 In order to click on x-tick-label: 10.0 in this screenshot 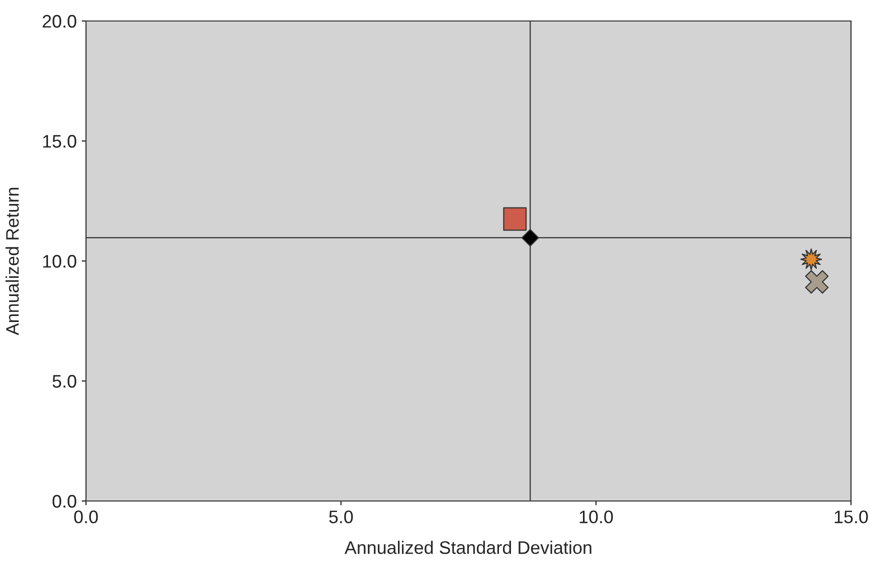, I will do `click(596, 517)`.